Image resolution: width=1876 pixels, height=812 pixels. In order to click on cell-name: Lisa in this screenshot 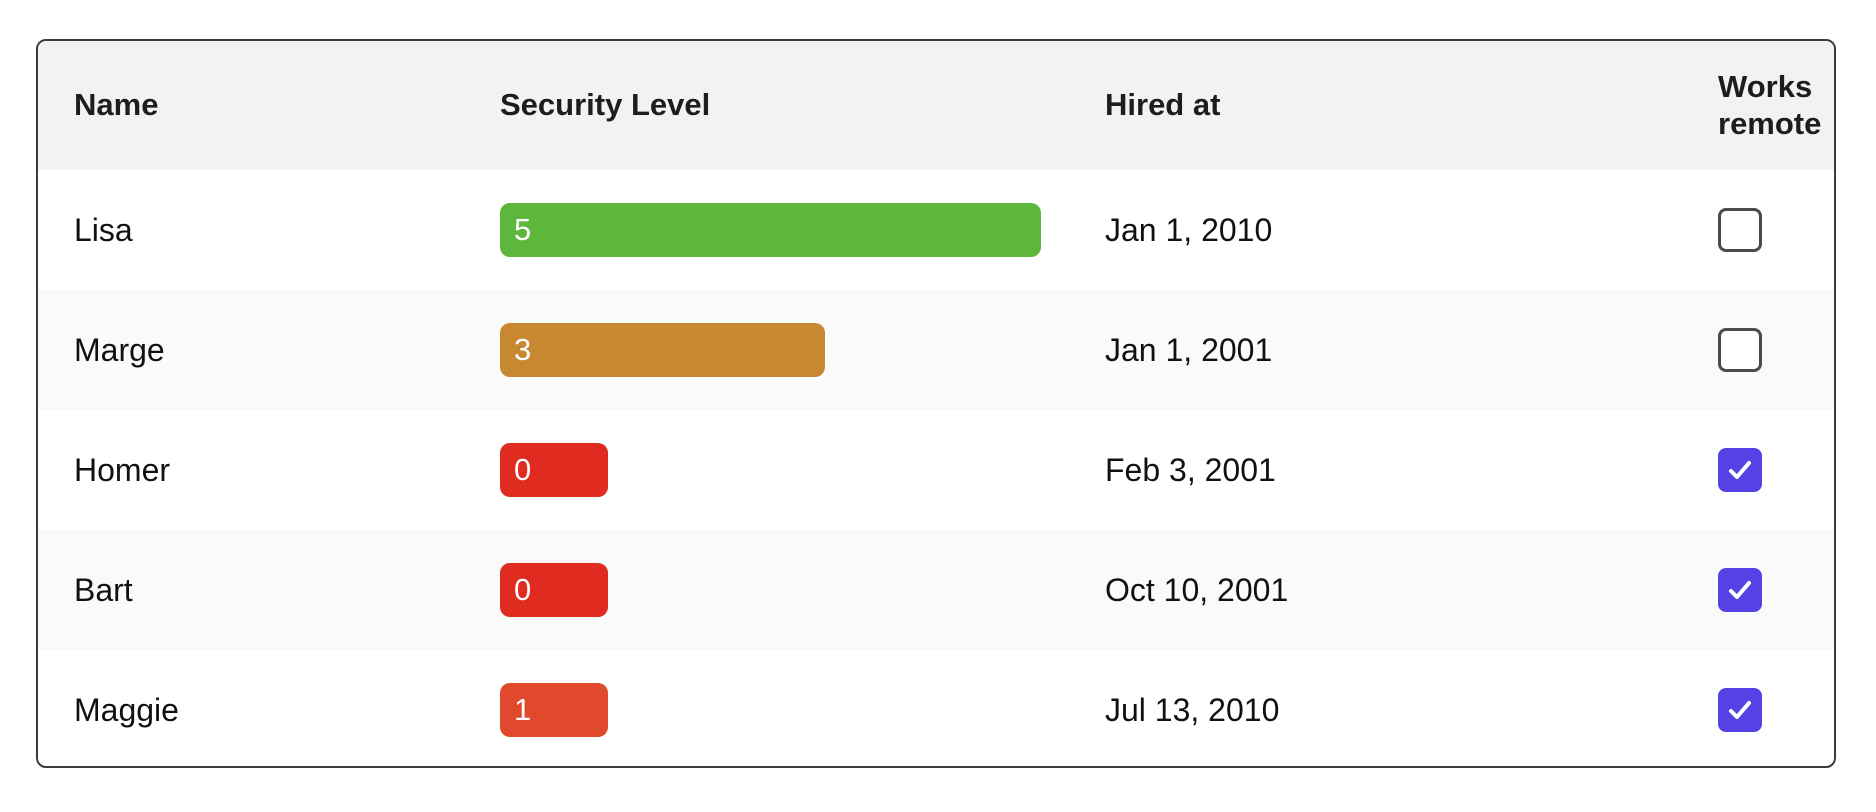, I will do `click(103, 229)`.